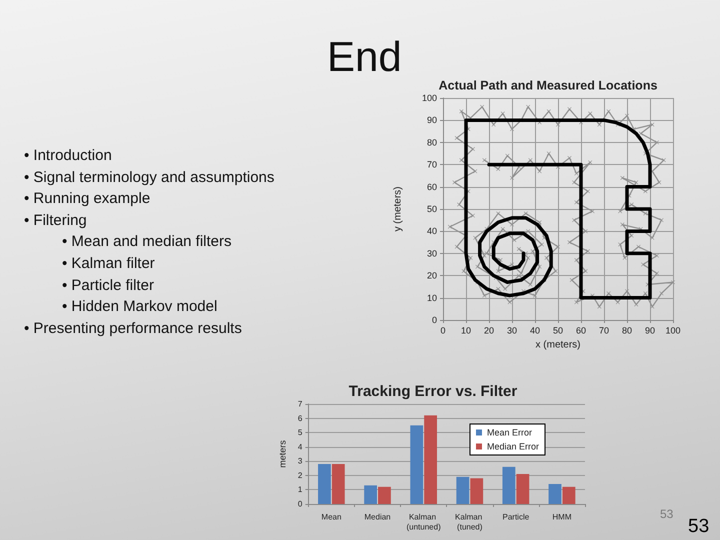  Describe the element at coordinates (433, 391) in the screenshot. I see `chart-title: Tracking Error vs. Filter` at that location.